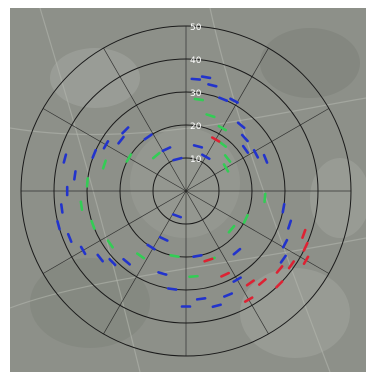  Describe the element at coordinates (196, 61) in the screenshot. I see `ring-label-40: 40` at that location.